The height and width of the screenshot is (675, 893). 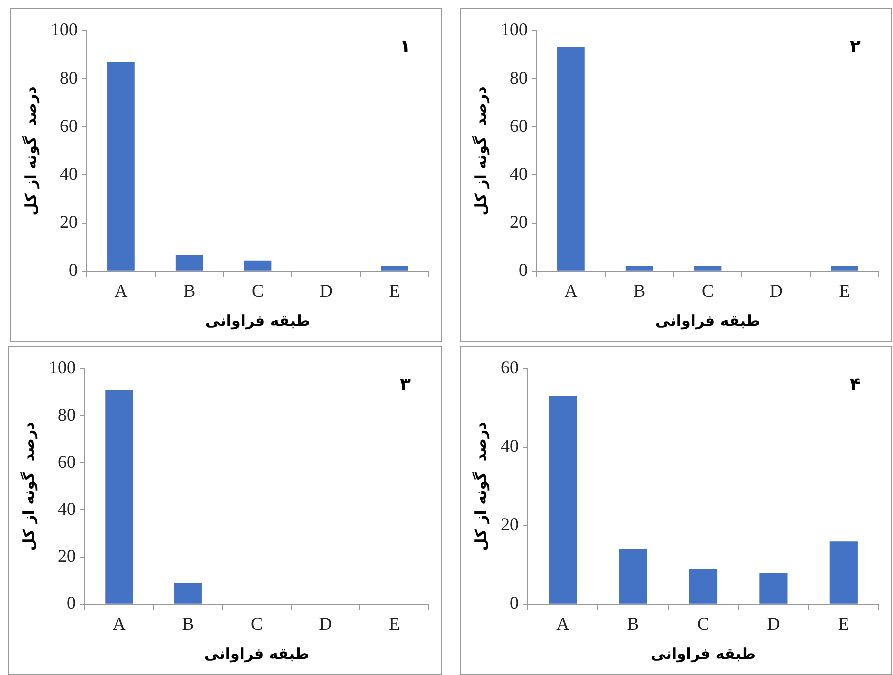 I want to click on annotation: ۳, so click(x=405, y=385).